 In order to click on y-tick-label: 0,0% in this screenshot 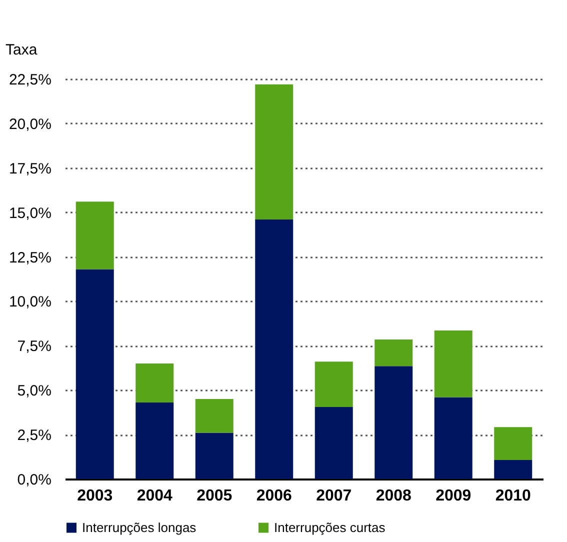, I will do `click(34, 480)`.